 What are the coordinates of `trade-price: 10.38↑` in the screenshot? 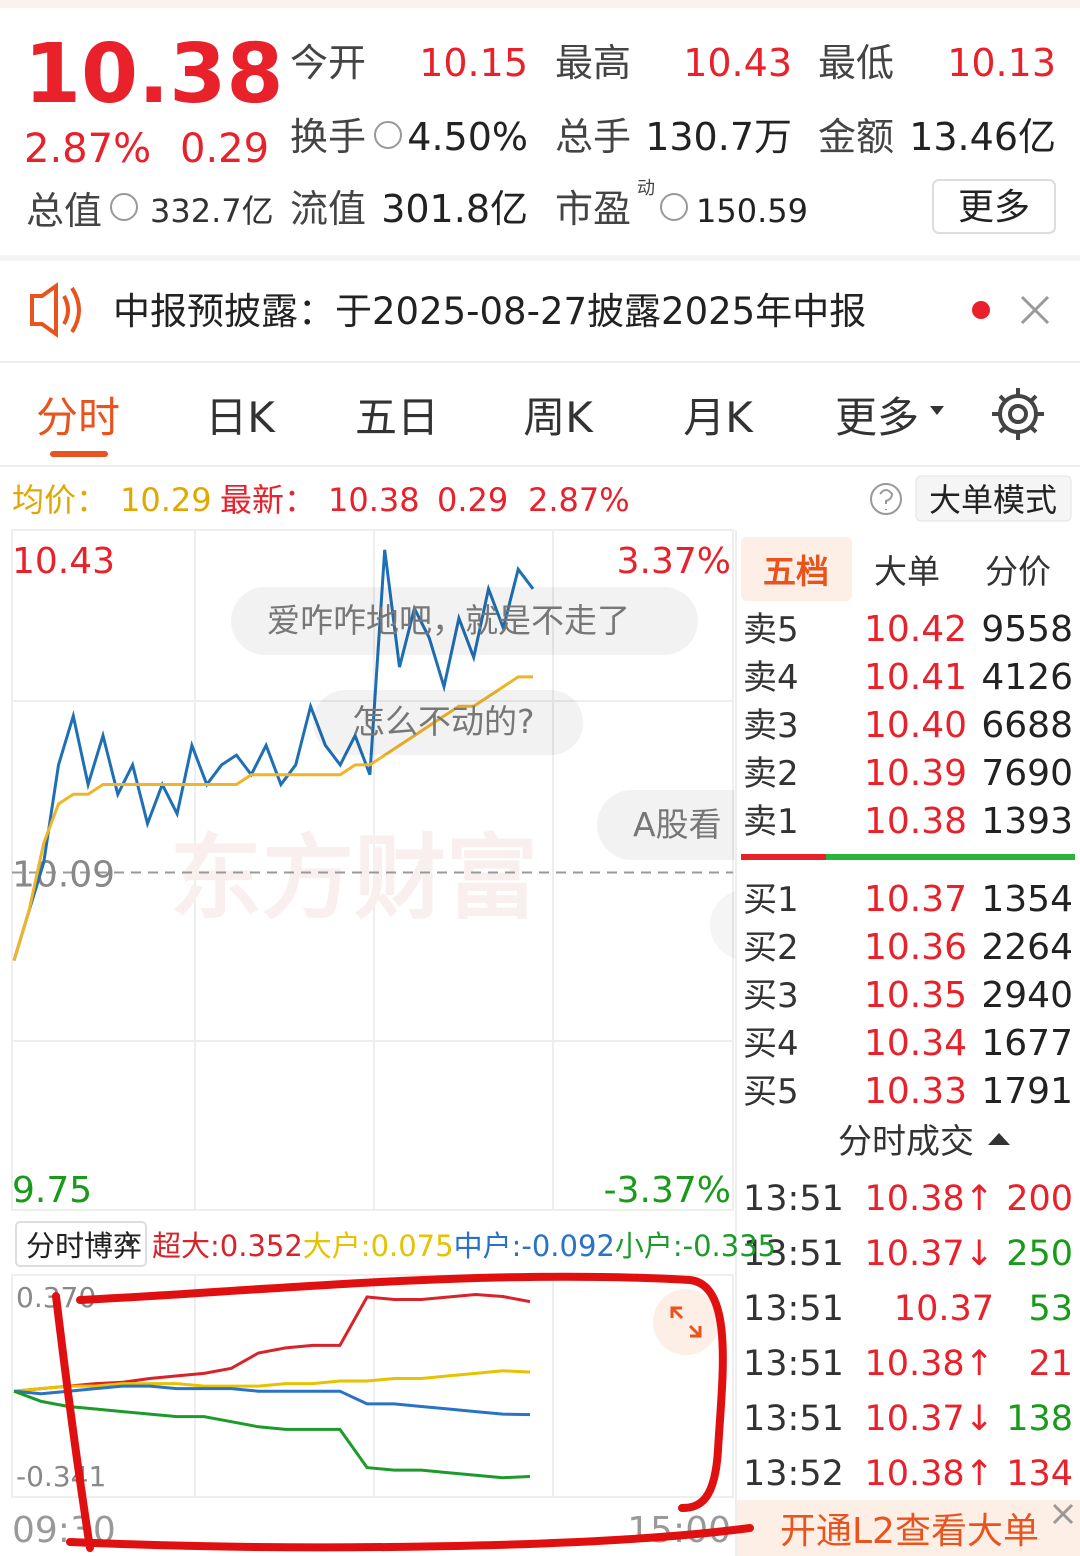 It's located at (929, 1364).